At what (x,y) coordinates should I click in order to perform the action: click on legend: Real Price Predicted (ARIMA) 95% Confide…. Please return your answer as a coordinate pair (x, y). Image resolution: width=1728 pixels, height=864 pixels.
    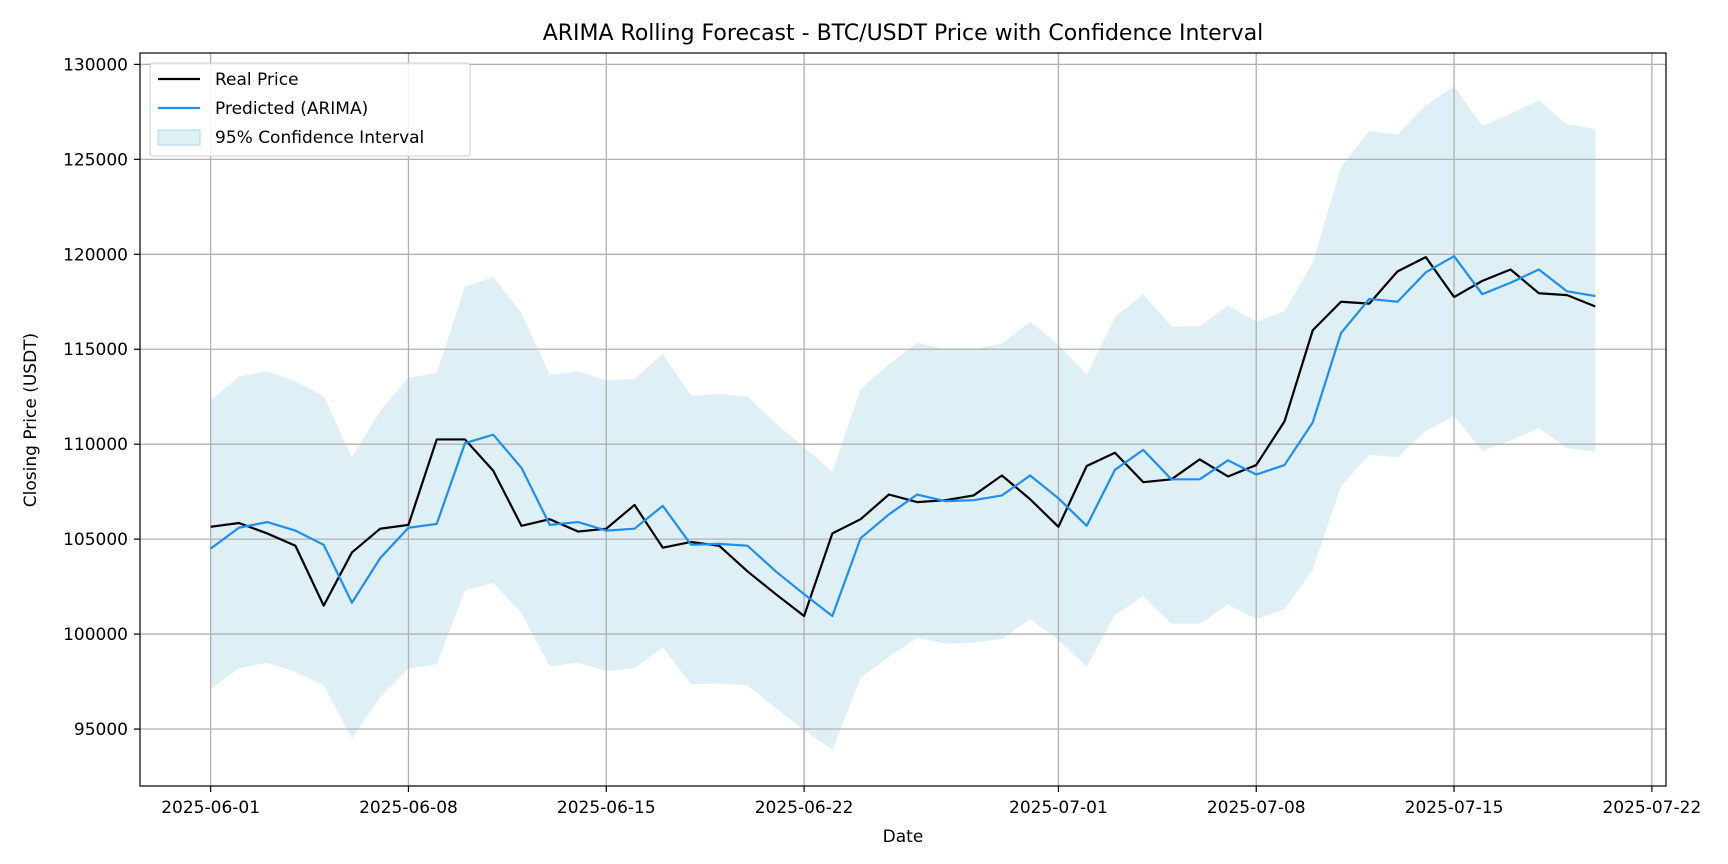
    Looking at the image, I should click on (310, 109).